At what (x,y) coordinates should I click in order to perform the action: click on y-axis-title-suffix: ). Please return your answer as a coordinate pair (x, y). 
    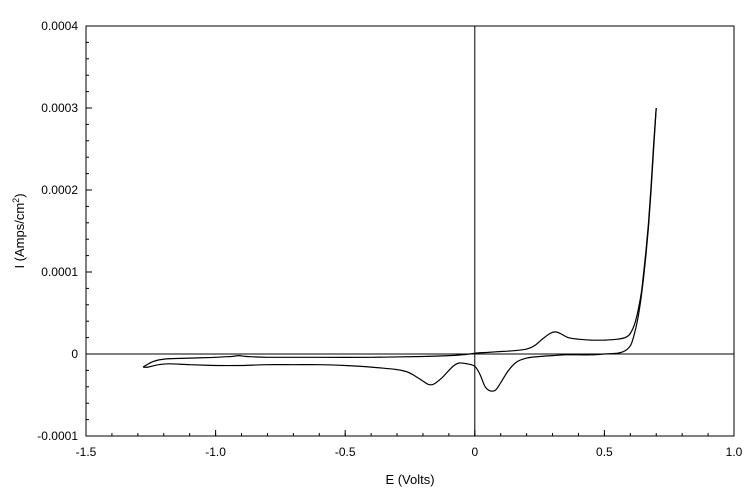
    Looking at the image, I should click on (19, 195).